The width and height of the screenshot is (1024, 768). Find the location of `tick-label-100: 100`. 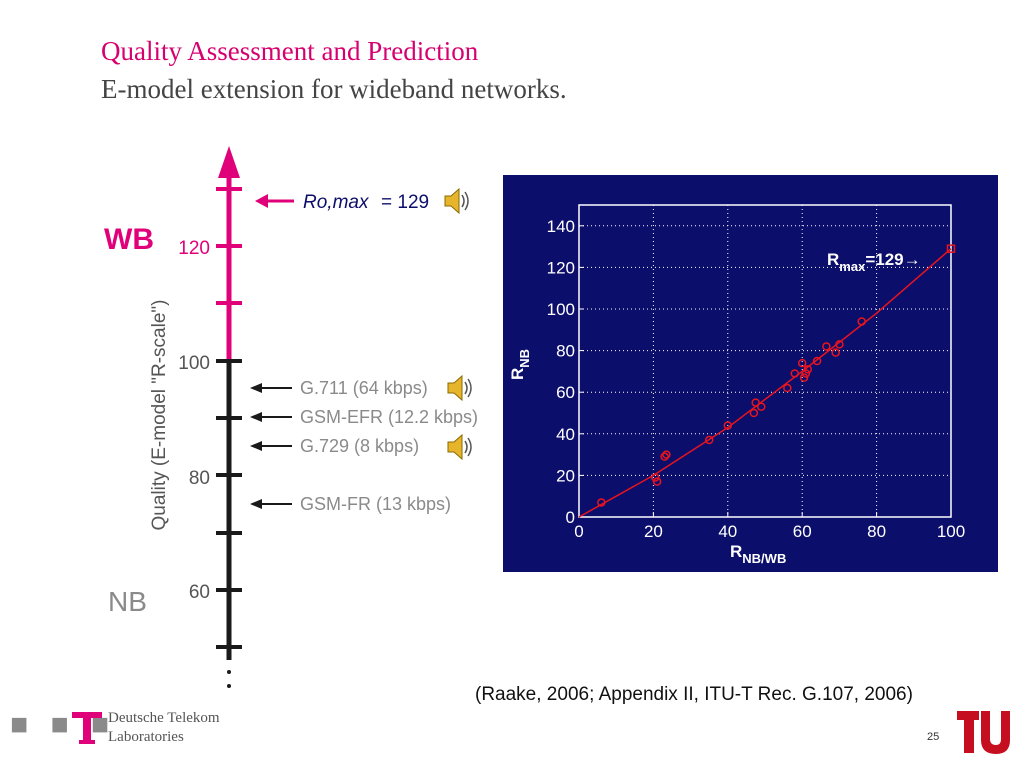

tick-label-100: 100 is located at coordinates (194, 363).